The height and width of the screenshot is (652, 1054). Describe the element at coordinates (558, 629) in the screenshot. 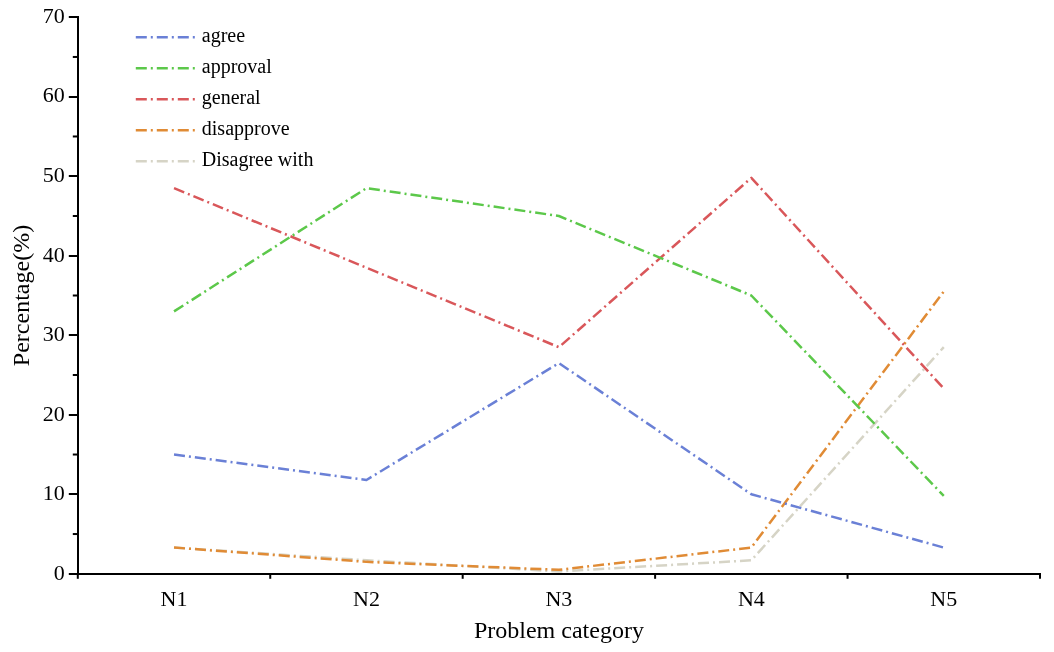

I see `x-axis-title: Problem category` at that location.